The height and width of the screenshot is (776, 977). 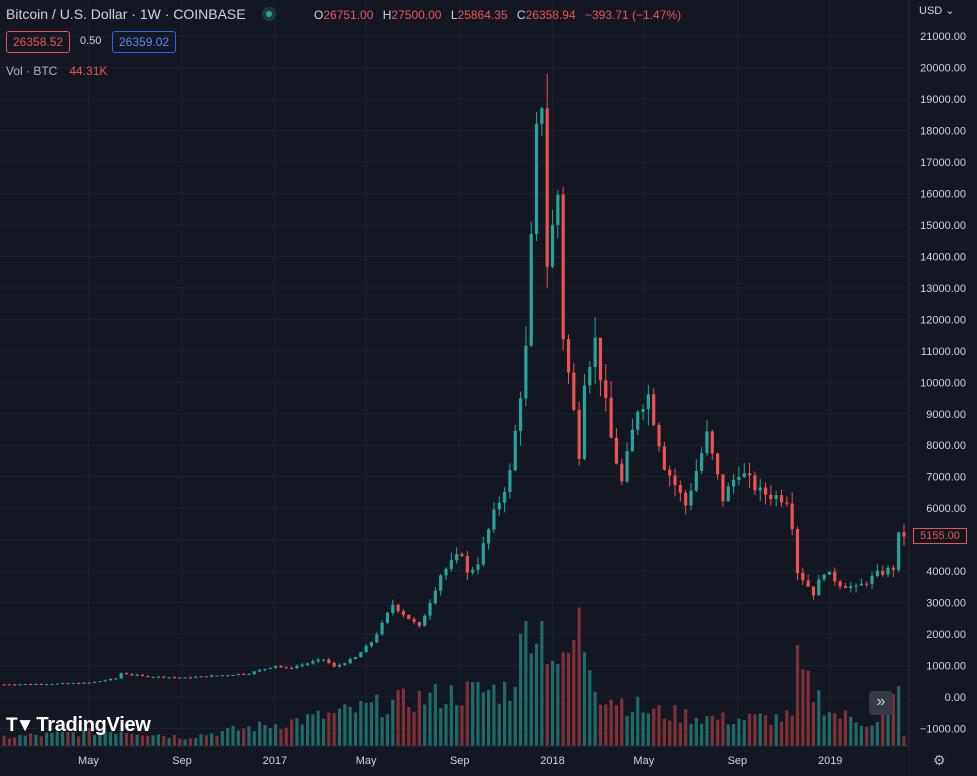 What do you see at coordinates (943, 383) in the screenshot?
I see `price-tick-label: 10000.00` at bounding box center [943, 383].